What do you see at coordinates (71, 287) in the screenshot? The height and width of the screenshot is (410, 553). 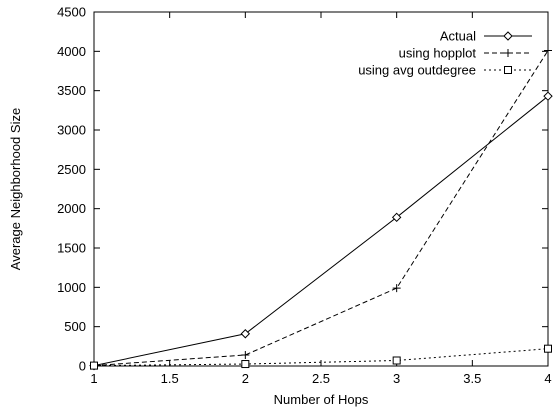 I see `y-tick-label: 1000` at bounding box center [71, 287].